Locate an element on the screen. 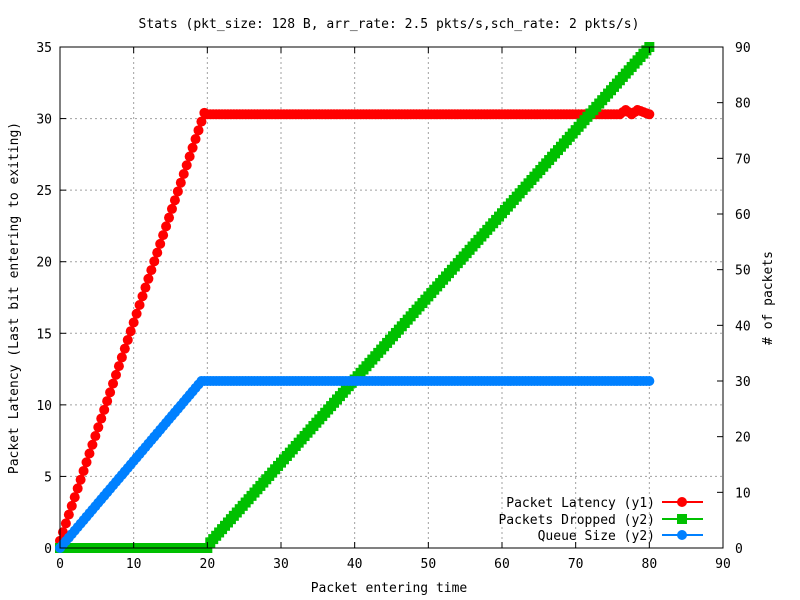  x-tick-label: 10 is located at coordinates (134, 564).